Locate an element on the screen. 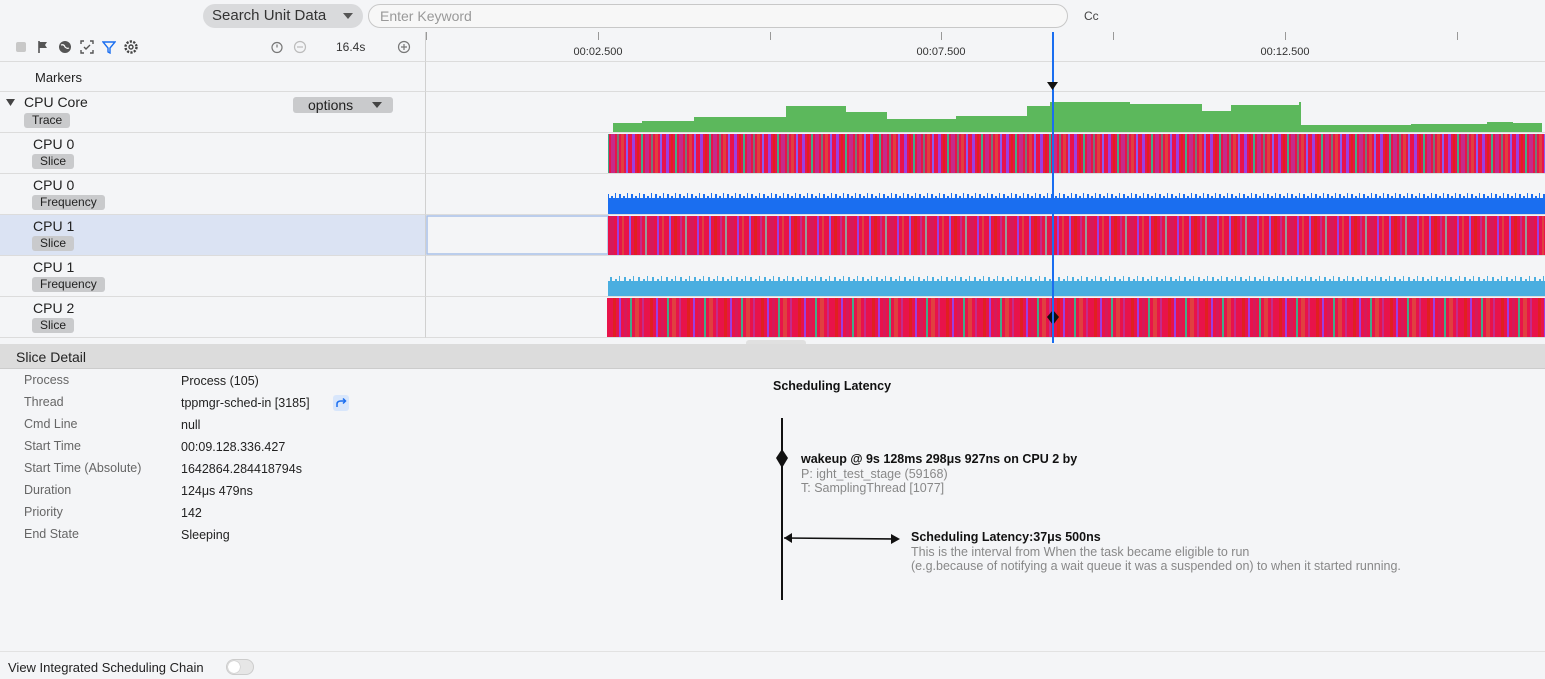 The height and width of the screenshot is (679, 1545). track-label-cpu1-frequency: CPU 1 Frequency is located at coordinates (213, 276).